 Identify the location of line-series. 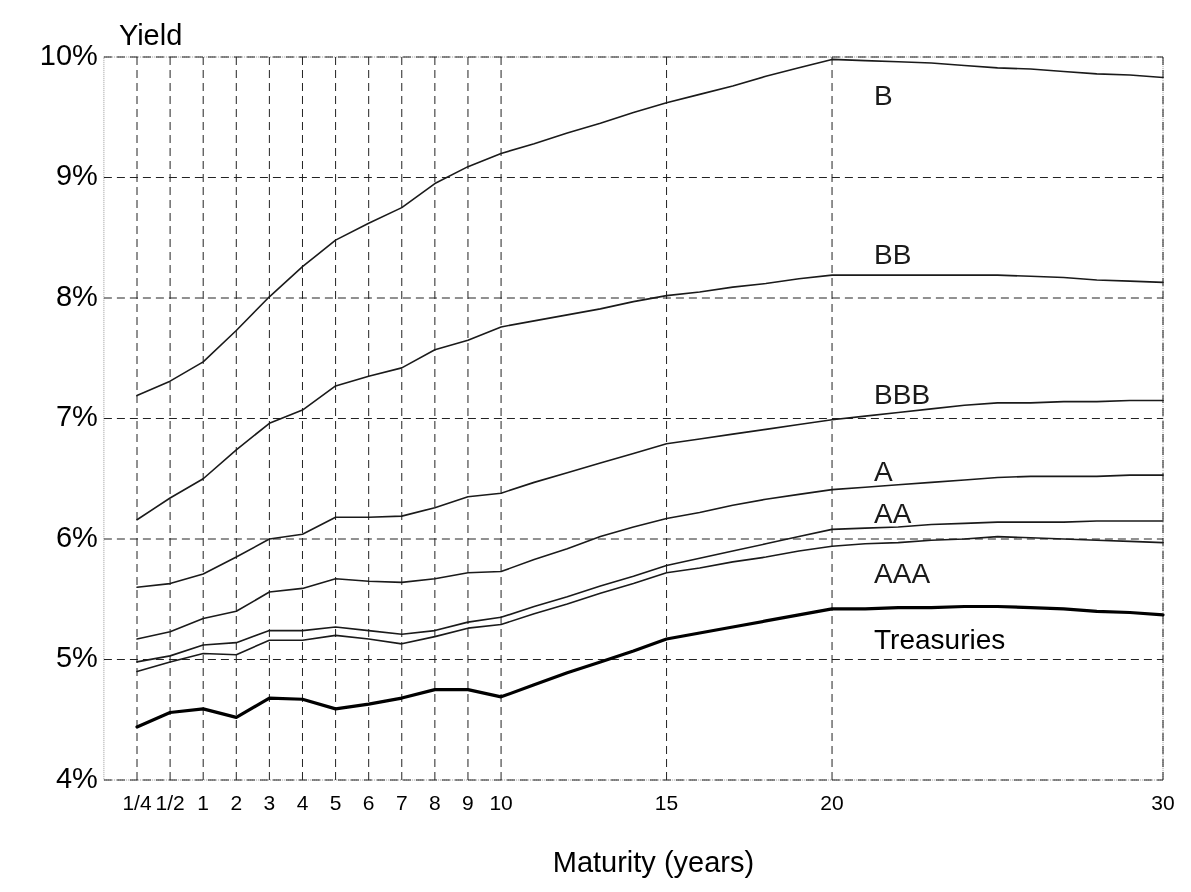
(650, 666).